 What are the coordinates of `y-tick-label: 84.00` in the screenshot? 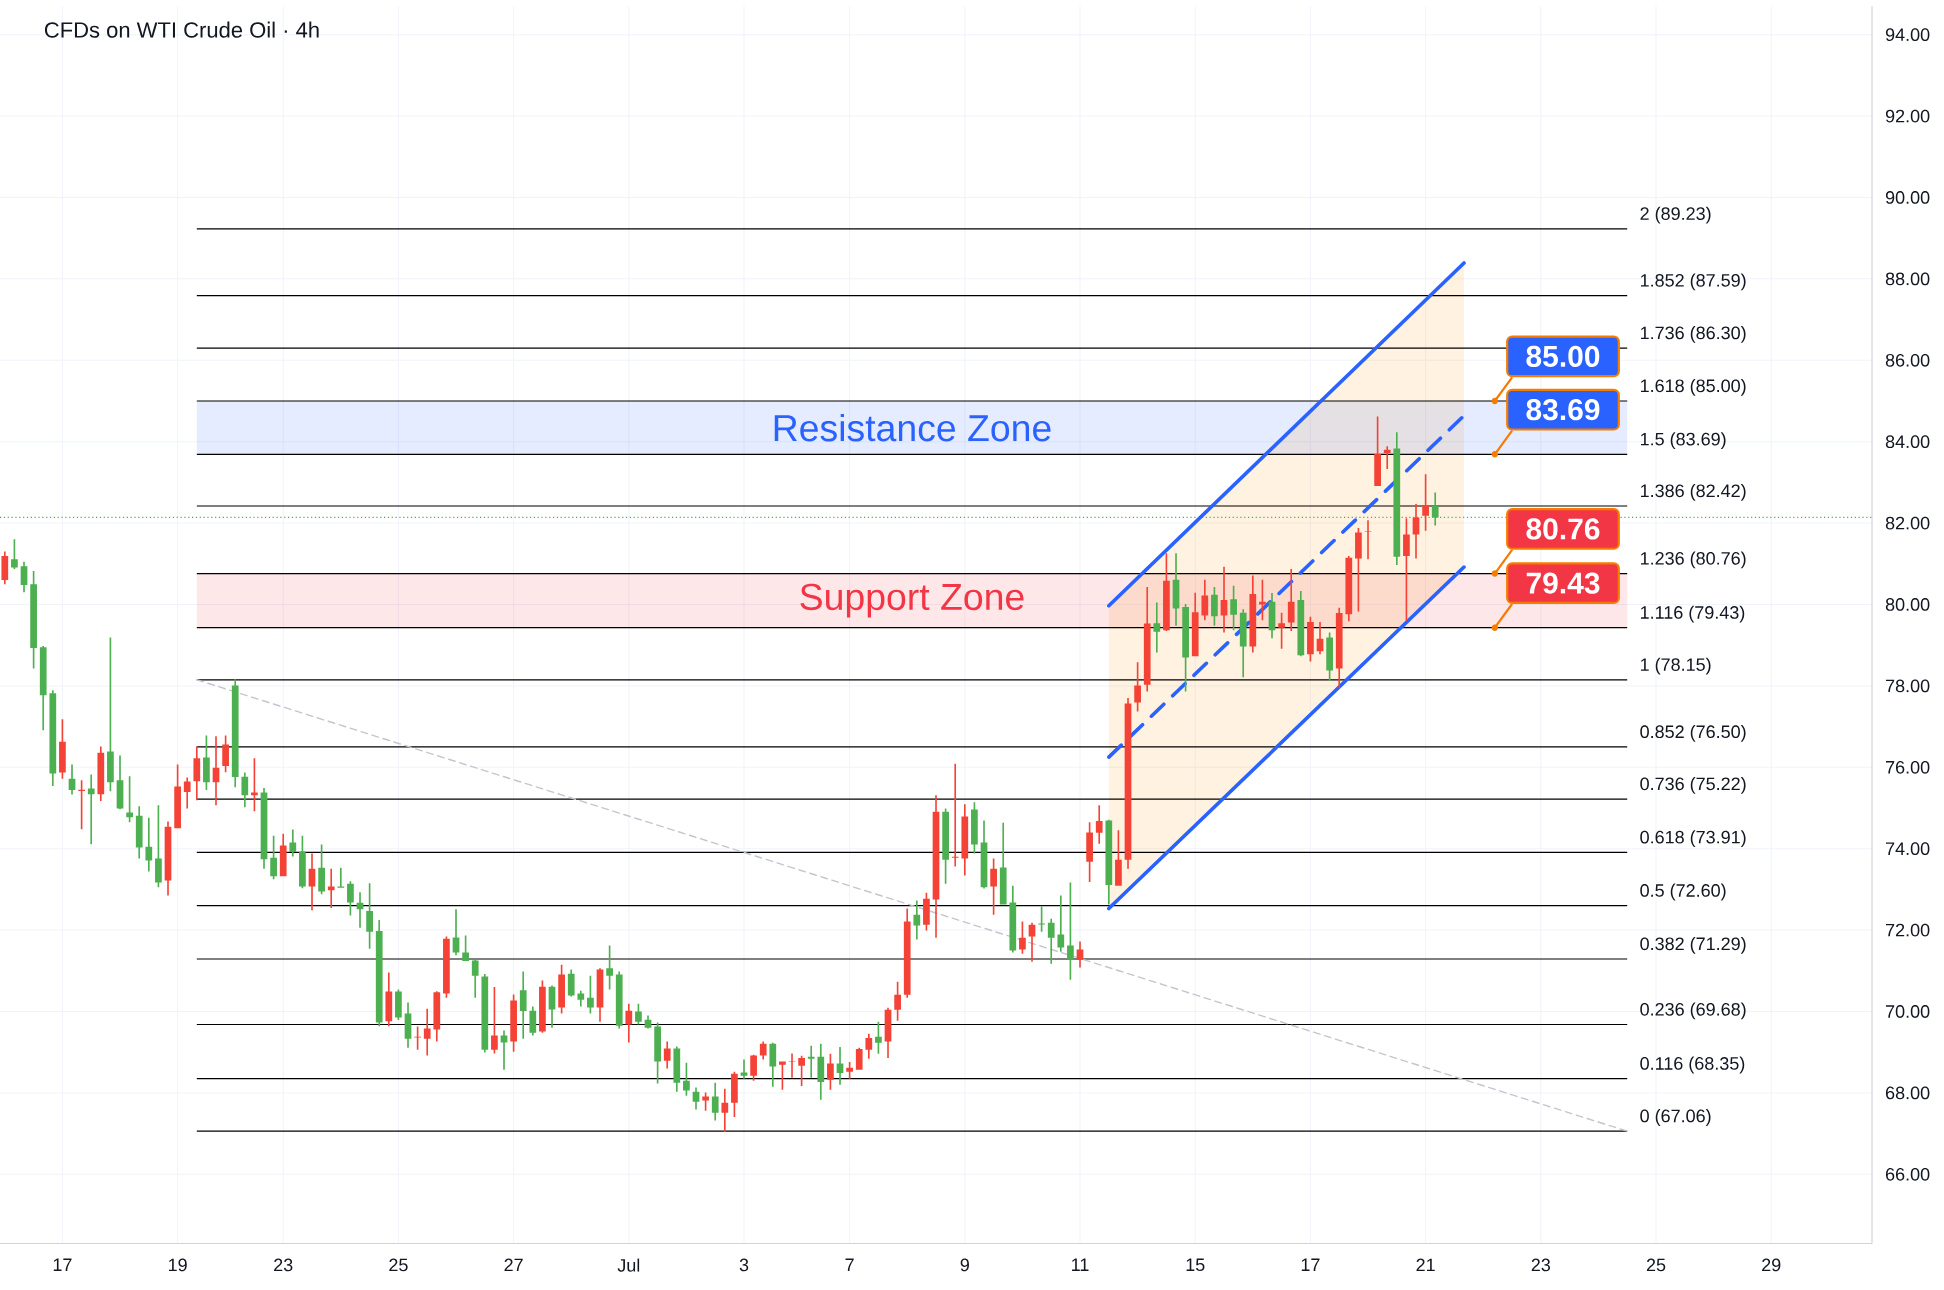 It's located at (1907, 442).